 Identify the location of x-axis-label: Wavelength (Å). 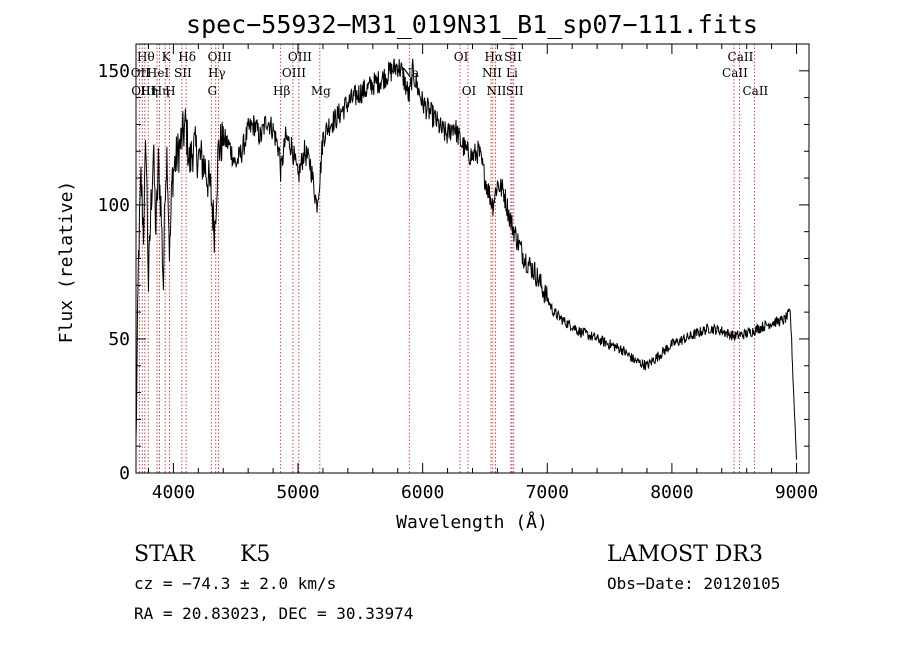
(472, 522).